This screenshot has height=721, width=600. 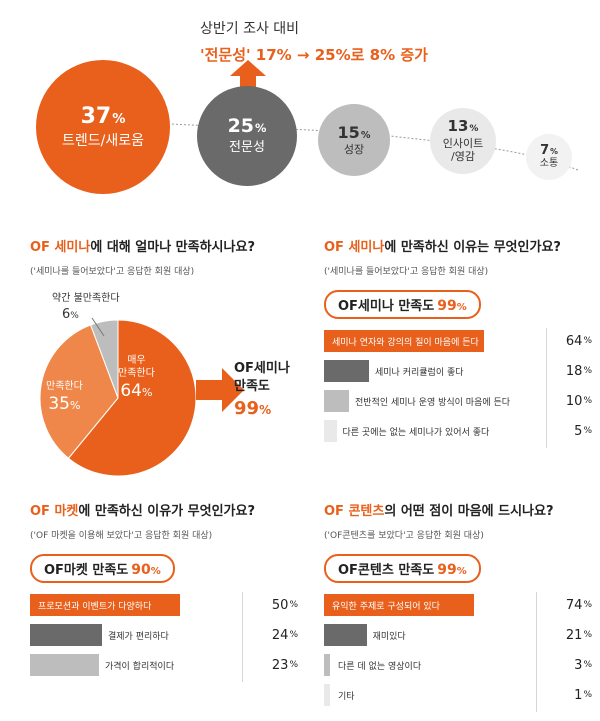 I want to click on bubble-communication-value: 7, so click(x=545, y=150).